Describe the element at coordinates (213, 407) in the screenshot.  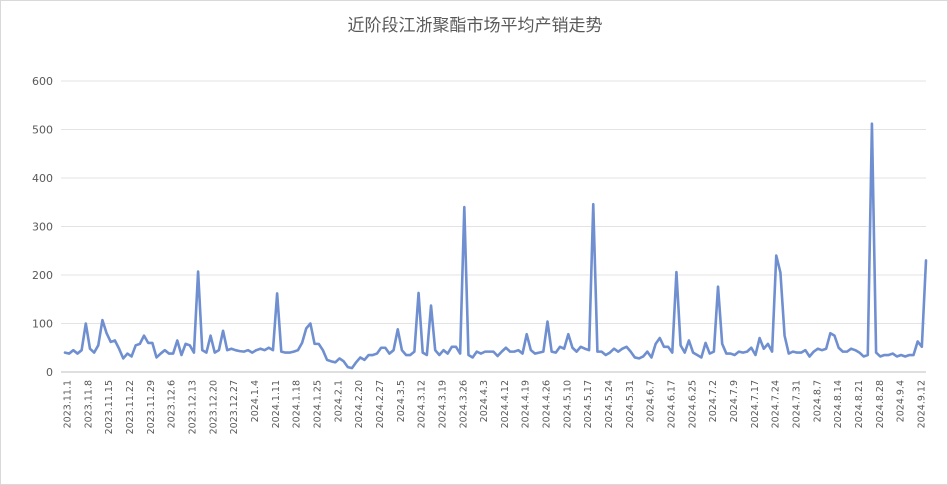
I see `x-tick-label: 2023.12.20` at that location.